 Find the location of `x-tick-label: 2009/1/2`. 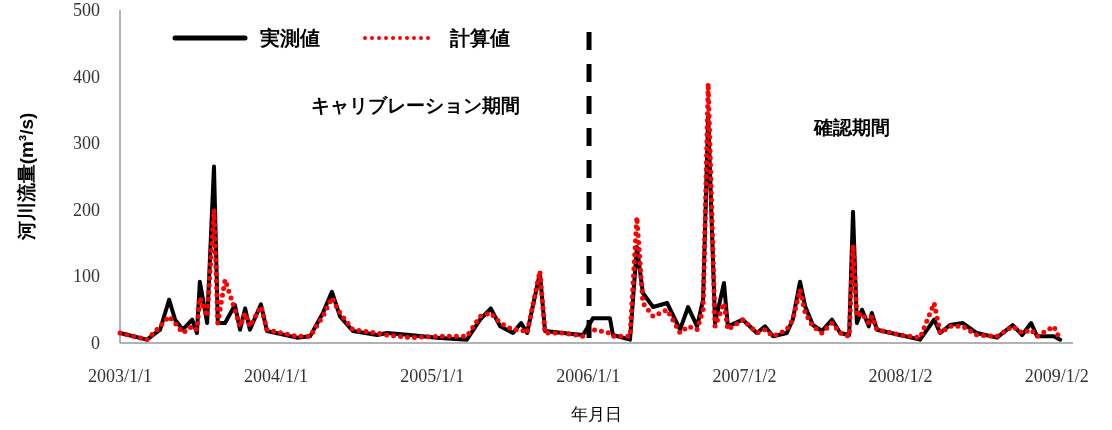

x-tick-label: 2009/1/2 is located at coordinates (1056, 376).